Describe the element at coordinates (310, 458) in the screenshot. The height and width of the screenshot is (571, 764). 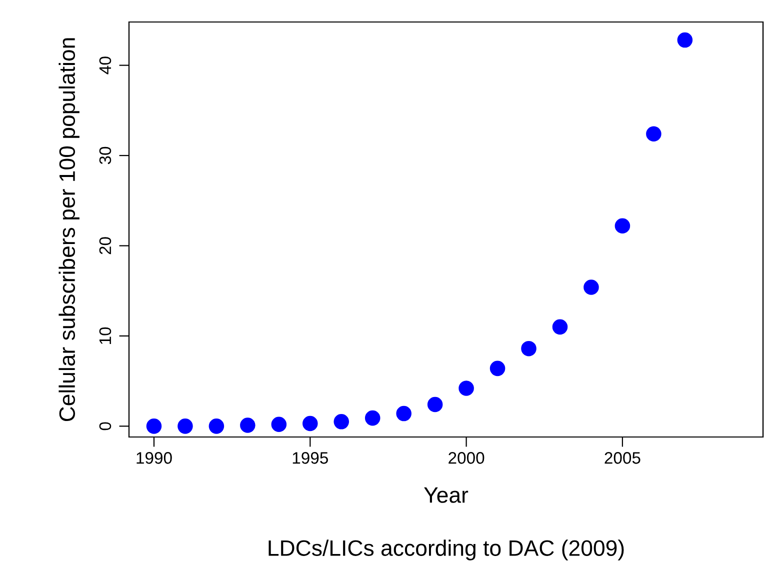
I see `x-tick-label: 1995` at that location.